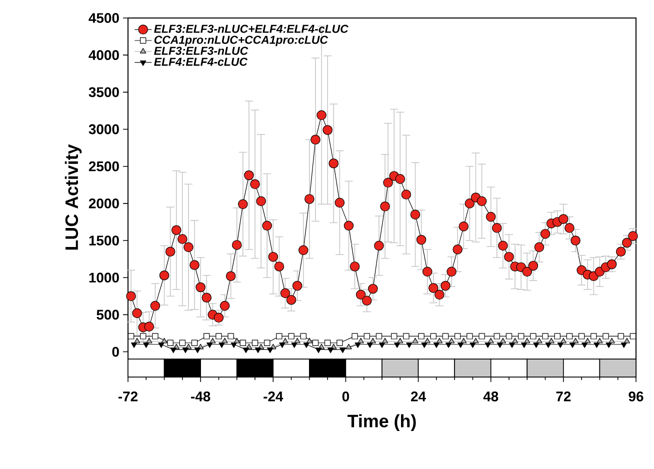 This screenshot has height=469, width=654. I want to click on y-tick-label: 1500, so click(104, 241).